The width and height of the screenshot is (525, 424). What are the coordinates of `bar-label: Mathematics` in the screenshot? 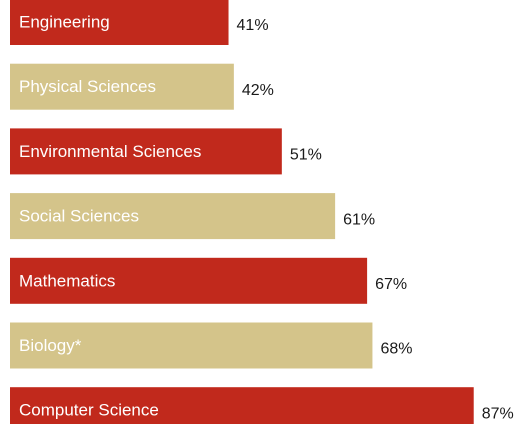 It's located at (67, 280).